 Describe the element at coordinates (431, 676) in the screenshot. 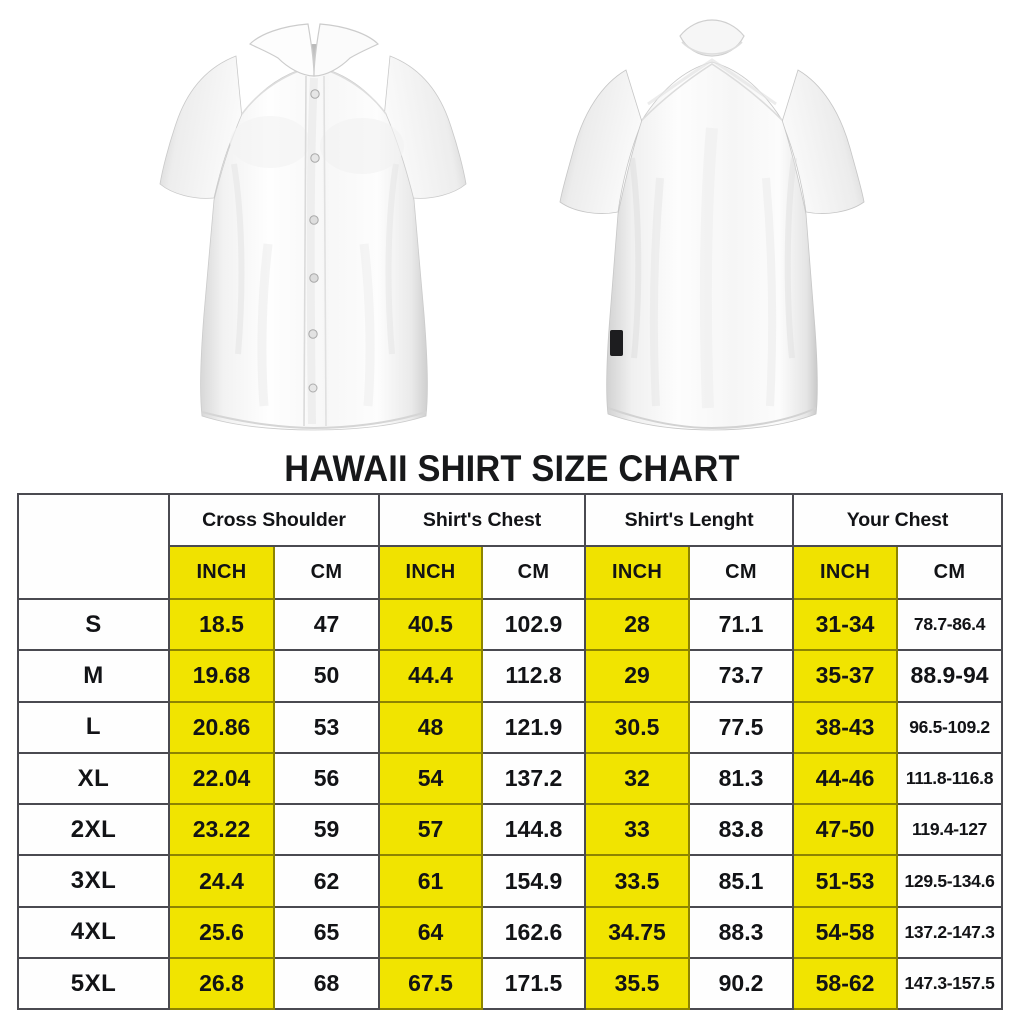

I see `cell-shirts-chest-inch: 44.4` at that location.